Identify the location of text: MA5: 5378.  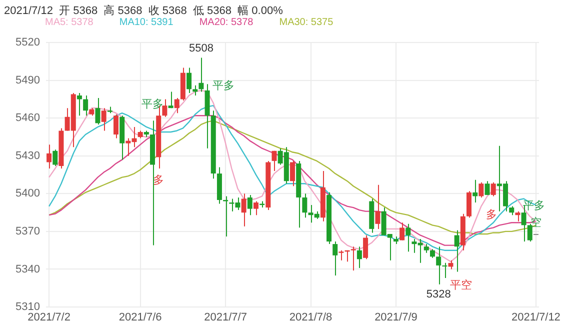
(69, 22).